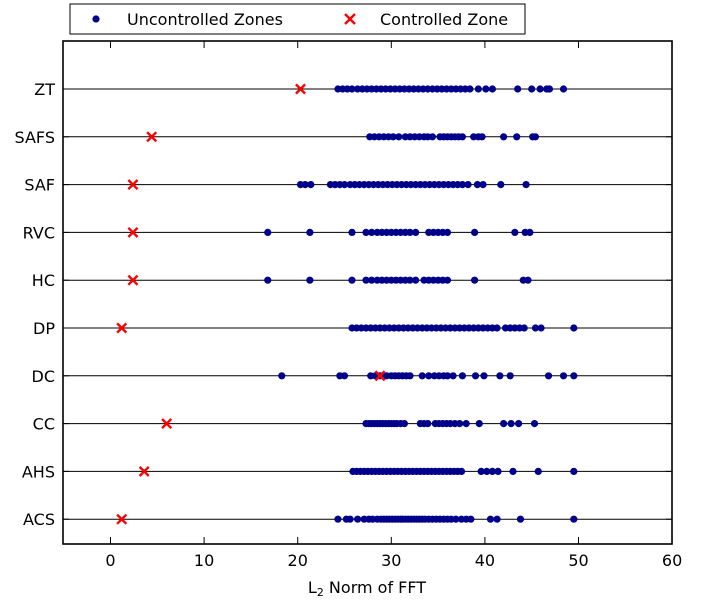 This screenshot has height=607, width=703. Describe the element at coordinates (39, 185) in the screenshot. I see `y-tick-label: SAF` at that location.